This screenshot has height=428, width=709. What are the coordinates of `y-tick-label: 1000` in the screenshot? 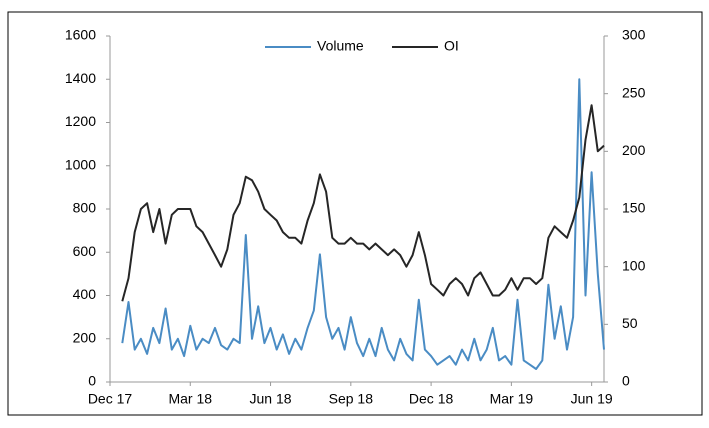 It's located at (80, 164).